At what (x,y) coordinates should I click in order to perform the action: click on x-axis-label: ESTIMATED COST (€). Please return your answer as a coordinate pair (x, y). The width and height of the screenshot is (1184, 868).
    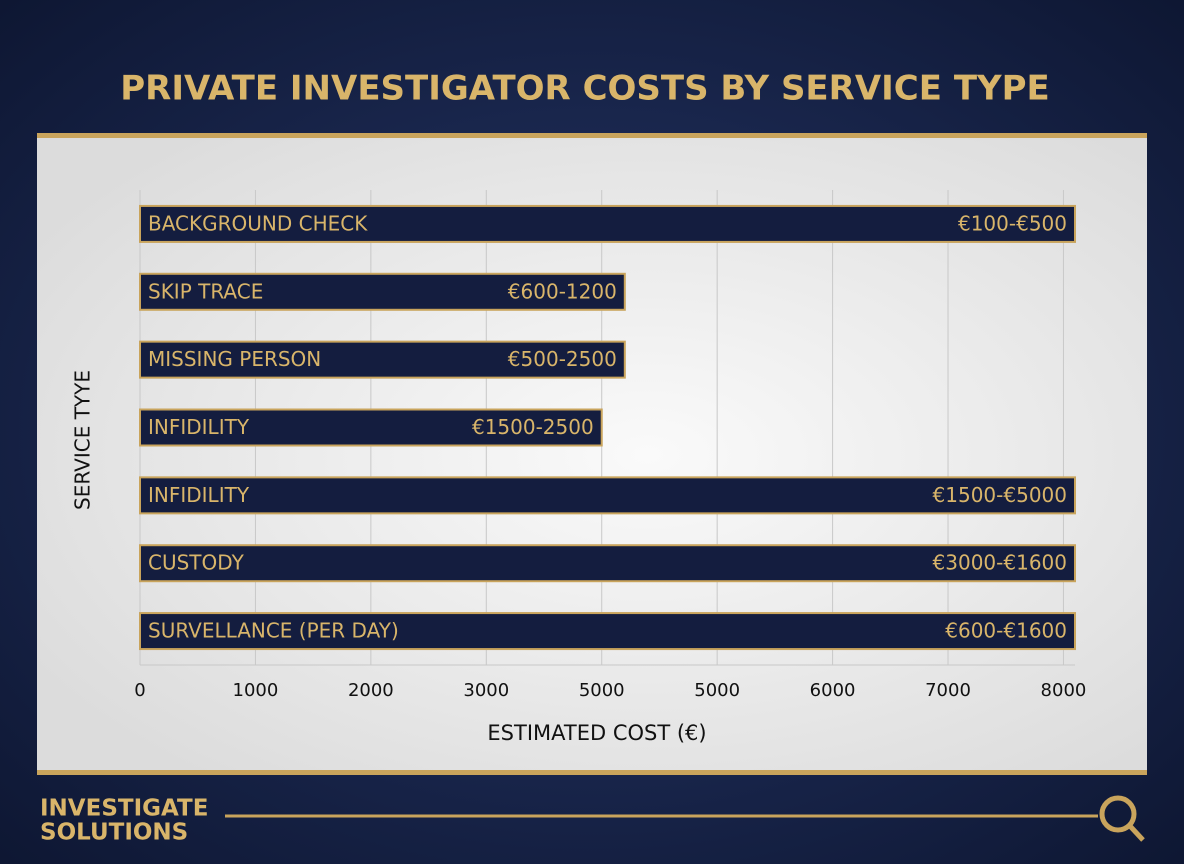
    Looking at the image, I should click on (596, 733).